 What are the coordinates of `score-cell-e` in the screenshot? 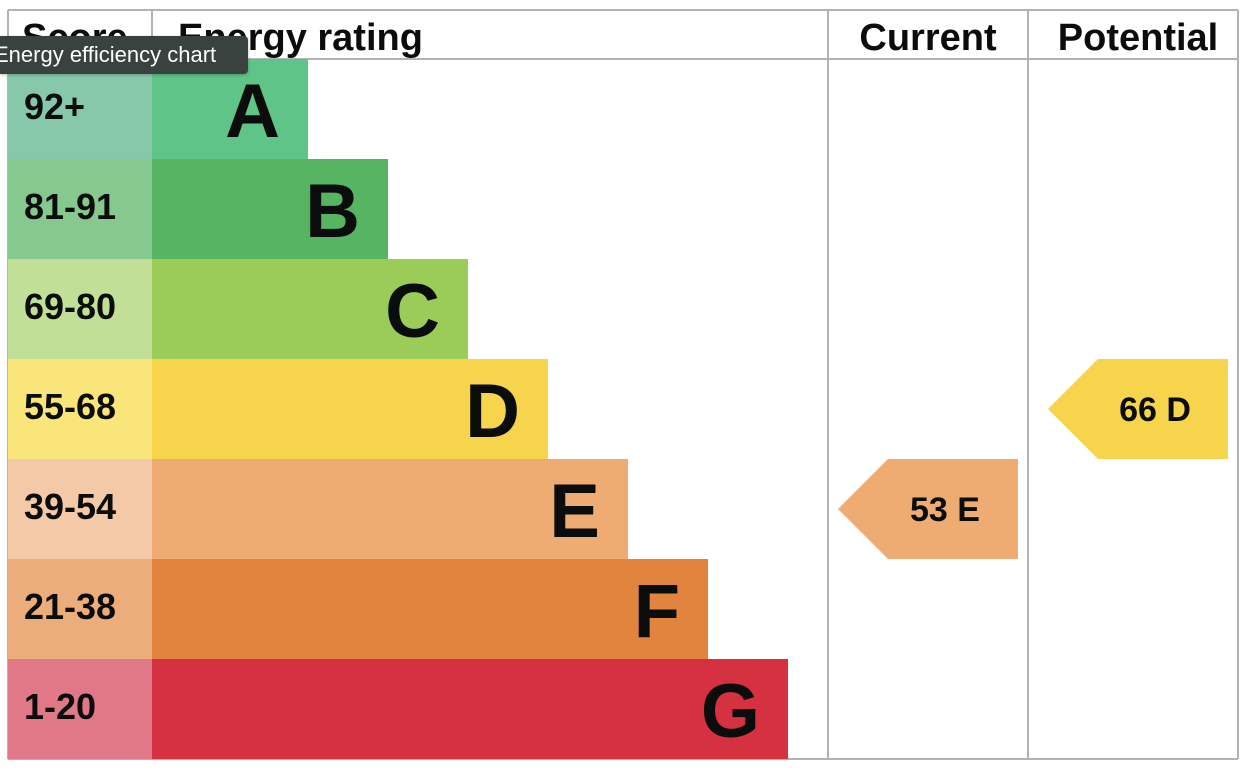 It's located at (80, 509).